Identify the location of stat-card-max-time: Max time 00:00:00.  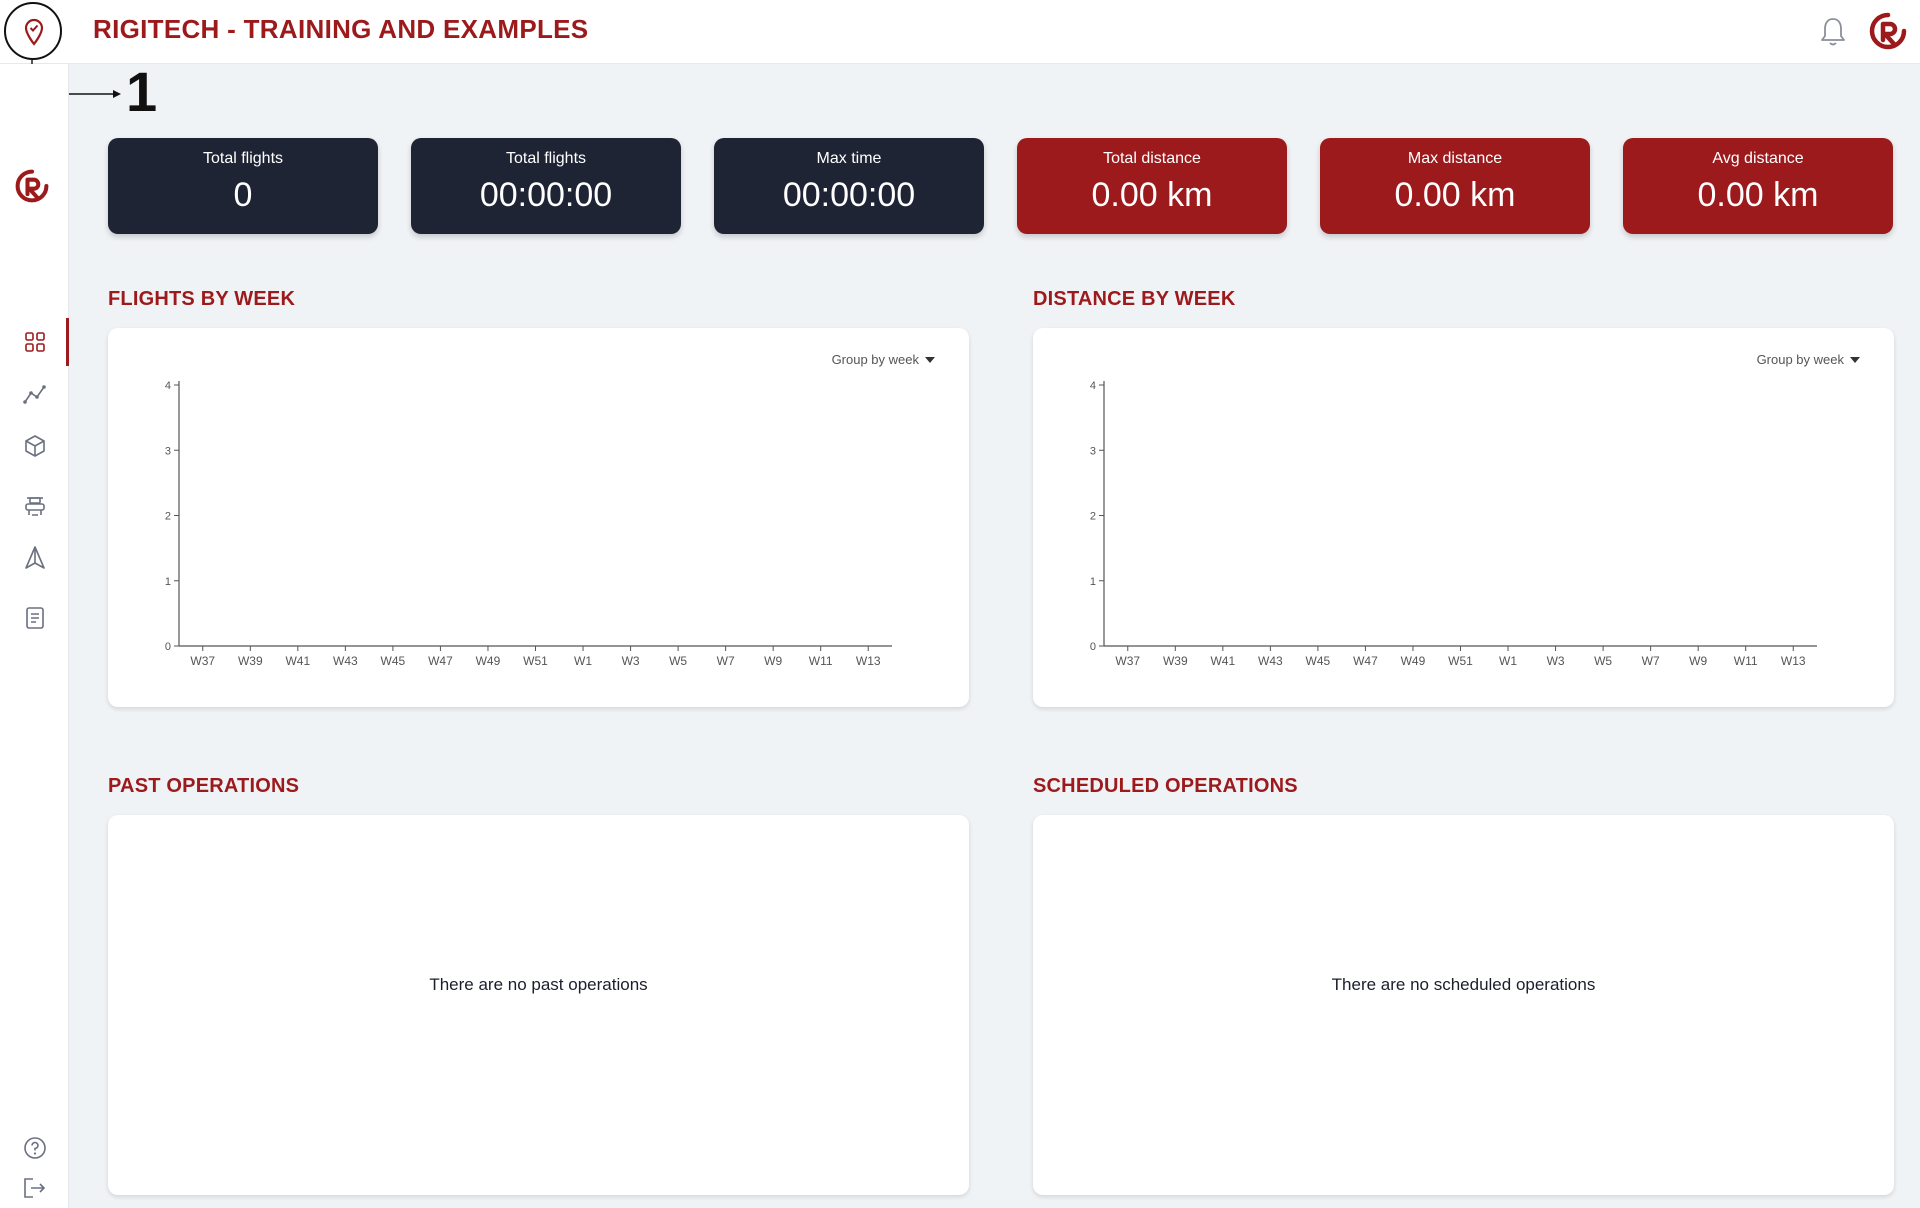
(849, 186).